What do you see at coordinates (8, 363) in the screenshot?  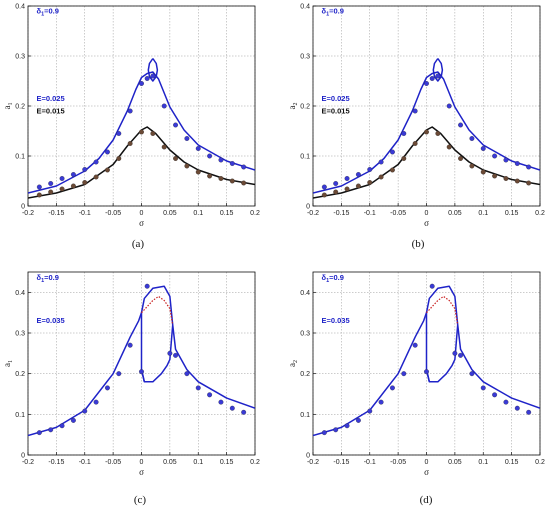 I see `y-axis-label: a1` at bounding box center [8, 363].